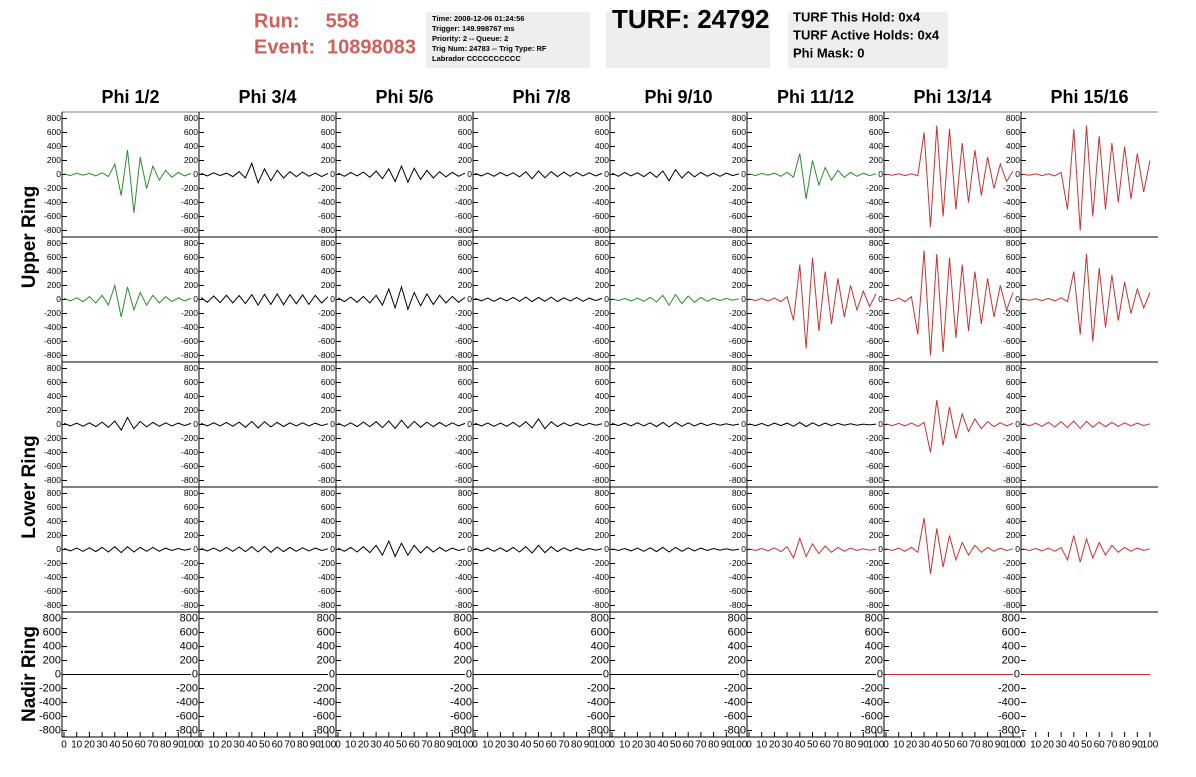 Image resolution: width=1196 pixels, height=777 pixels. What do you see at coordinates (815, 97) in the screenshot?
I see `column-title: Phi 11/12` at bounding box center [815, 97].